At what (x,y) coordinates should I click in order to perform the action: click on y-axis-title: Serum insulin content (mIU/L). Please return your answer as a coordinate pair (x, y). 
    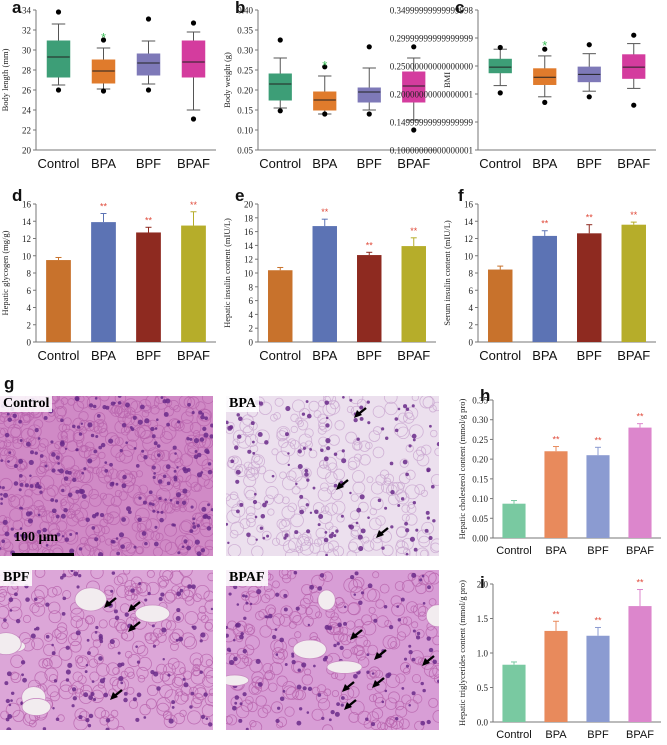
    Looking at the image, I should click on (447, 273).